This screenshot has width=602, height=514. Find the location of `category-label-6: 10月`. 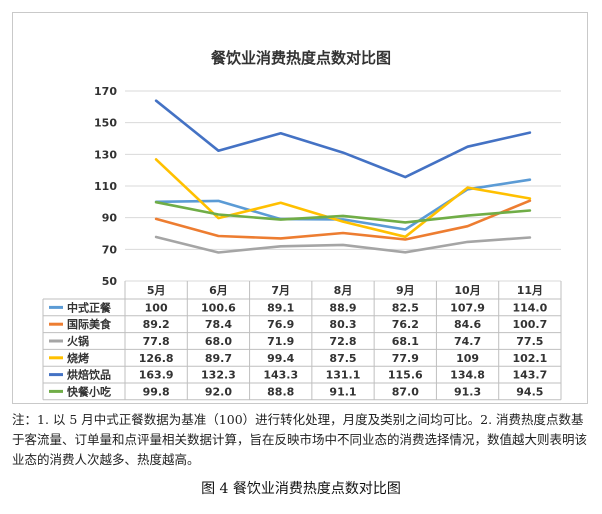

category-label-6: 10月 is located at coordinates (467, 290).